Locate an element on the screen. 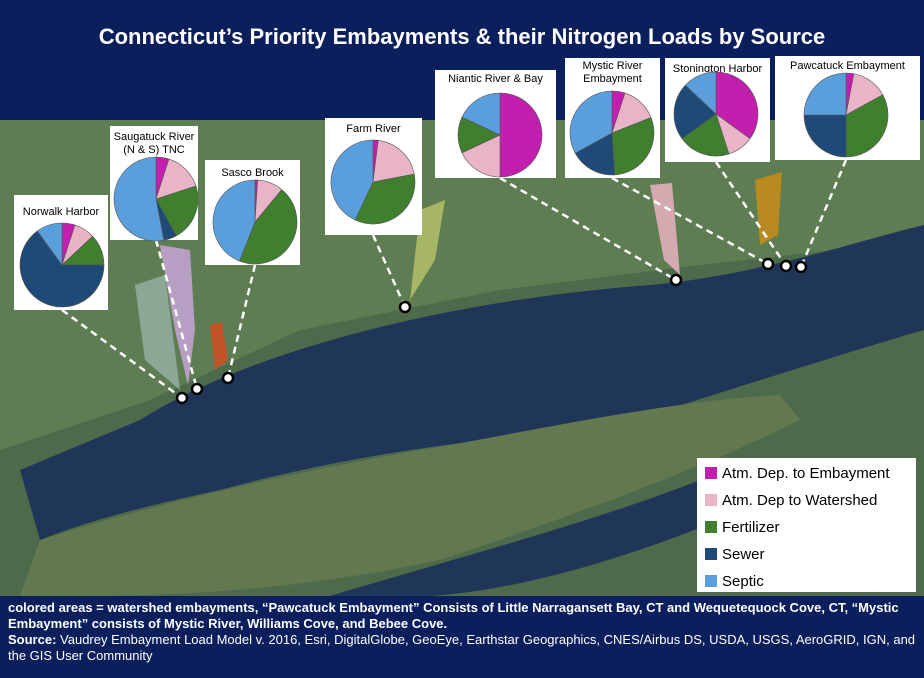 Image resolution: width=924 pixels, height=678 pixels. embayment-label: Pawcatuck Embayment is located at coordinates (847, 66).